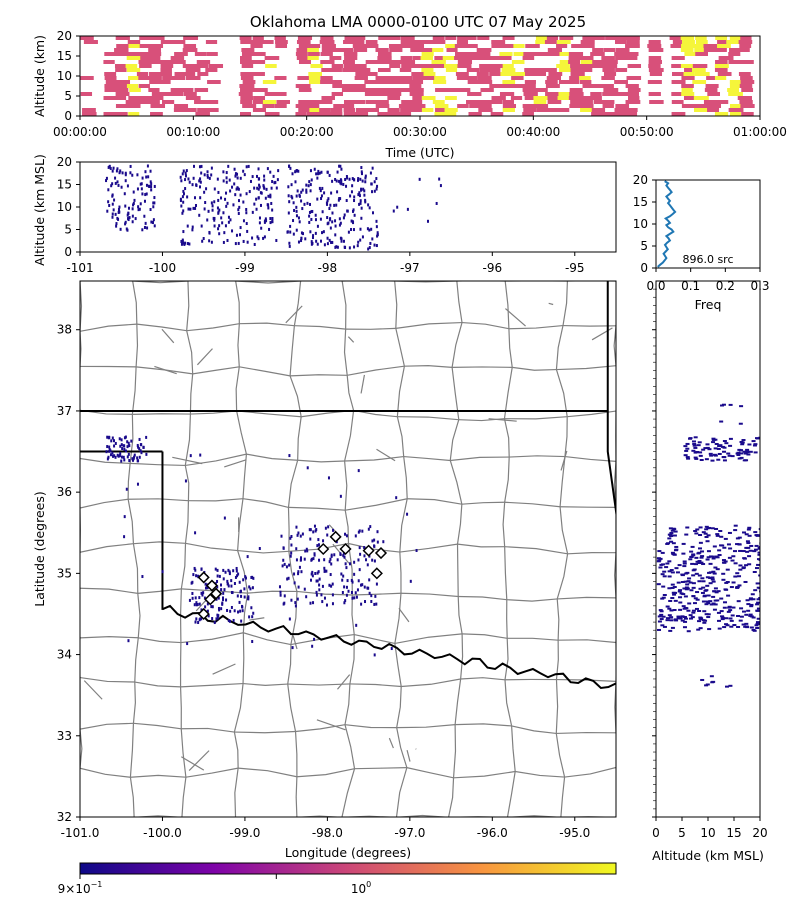  I want to click on red-river-state-boundary, so click(389, 647).